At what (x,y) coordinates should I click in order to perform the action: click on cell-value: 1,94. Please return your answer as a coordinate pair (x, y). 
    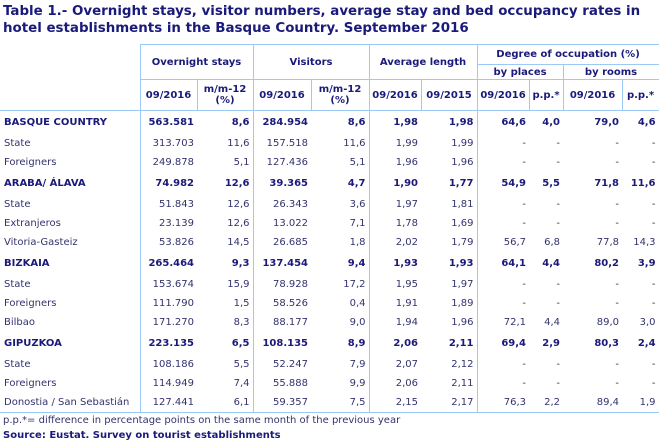
    Looking at the image, I should click on (406, 322).